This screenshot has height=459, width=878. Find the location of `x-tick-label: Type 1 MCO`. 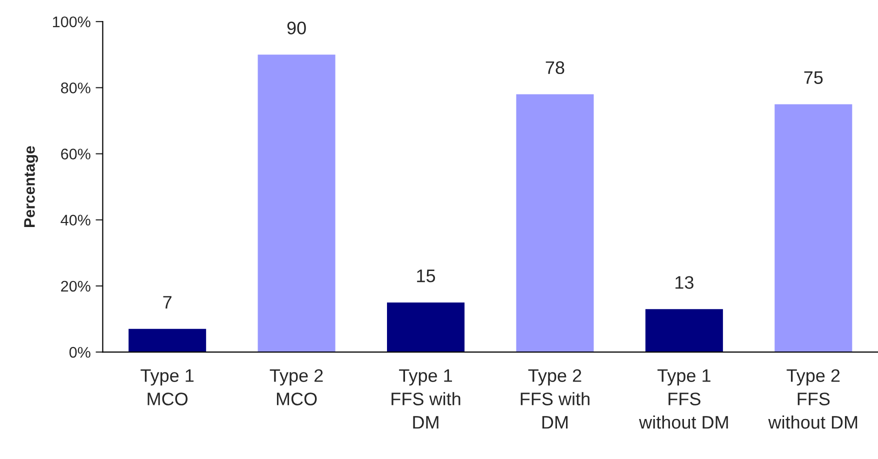

x-tick-label: Type 1 MCO is located at coordinates (167, 387).